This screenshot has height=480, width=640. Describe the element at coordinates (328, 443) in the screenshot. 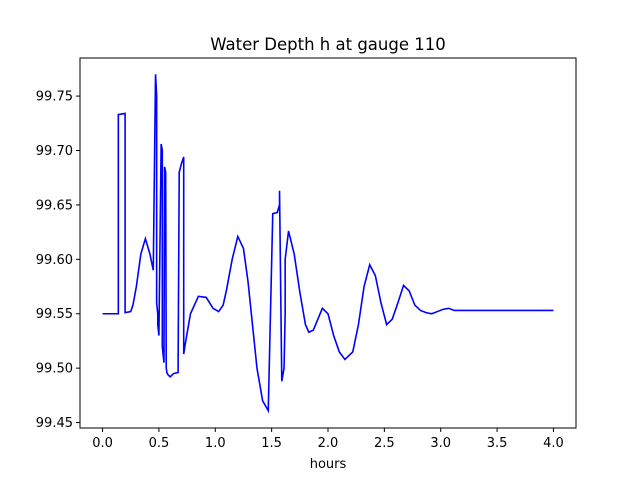

I see `x-tick-label: 2.0` at that location.